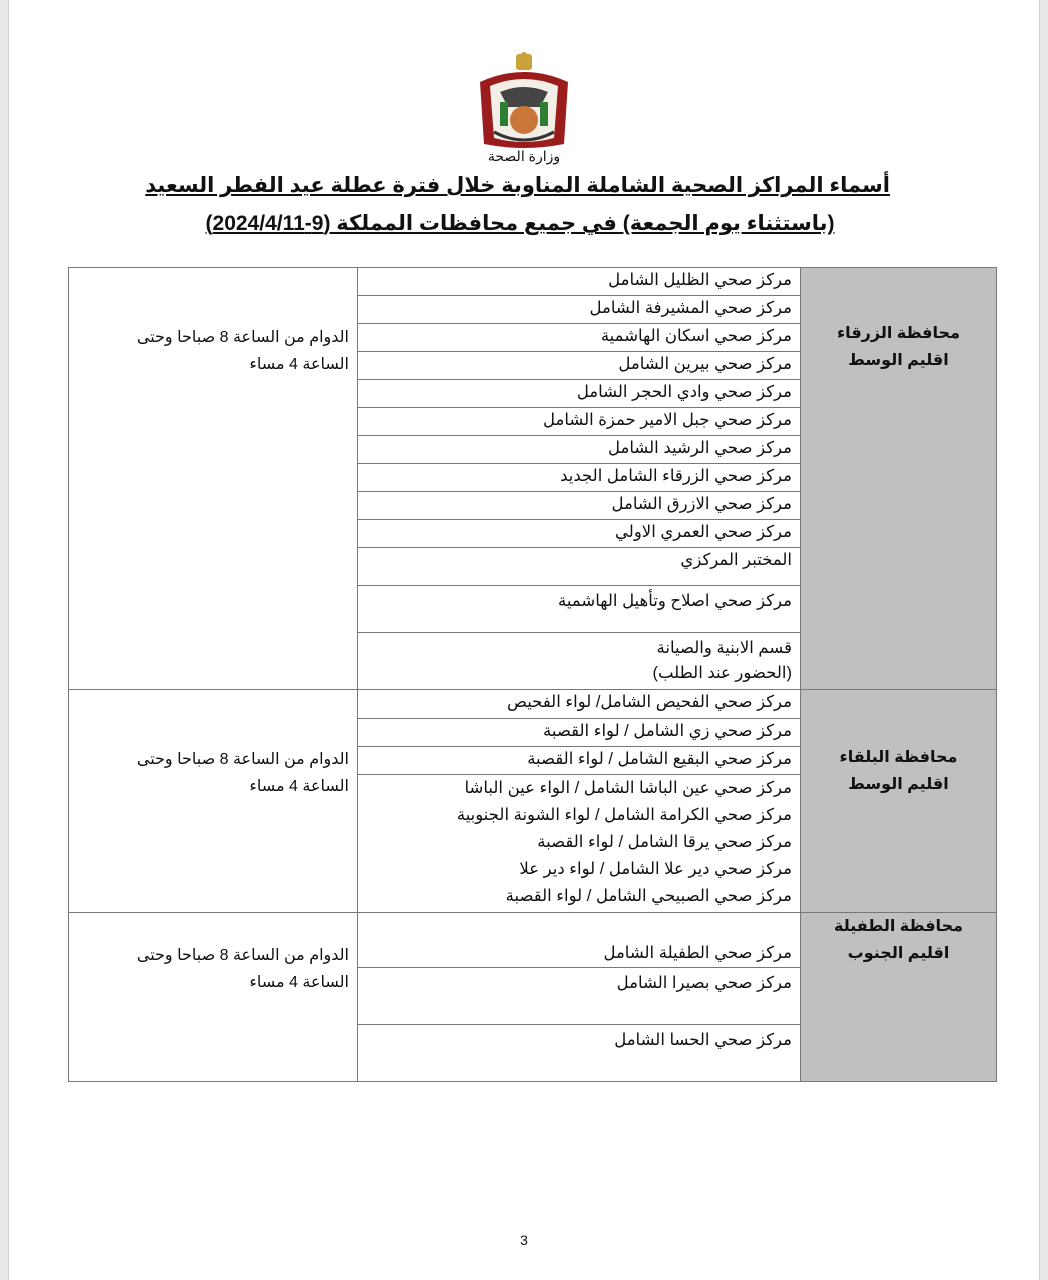 The width and height of the screenshot is (1048, 1280). Describe the element at coordinates (898, 953) in the screenshot. I see `region-name: اقليم الجنوب` at that location.